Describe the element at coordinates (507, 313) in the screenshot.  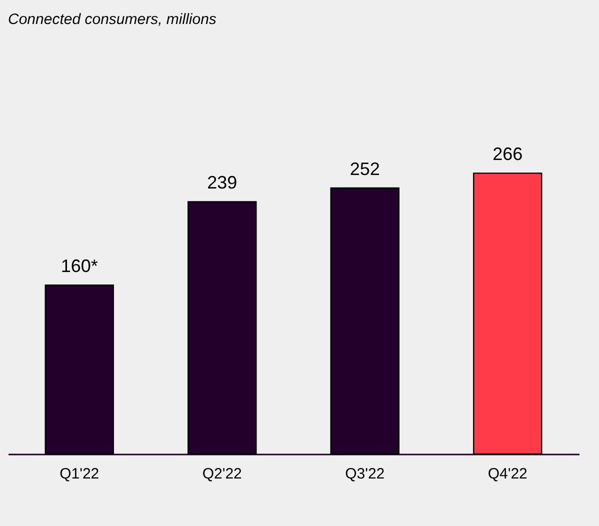
I see `bar` at that location.